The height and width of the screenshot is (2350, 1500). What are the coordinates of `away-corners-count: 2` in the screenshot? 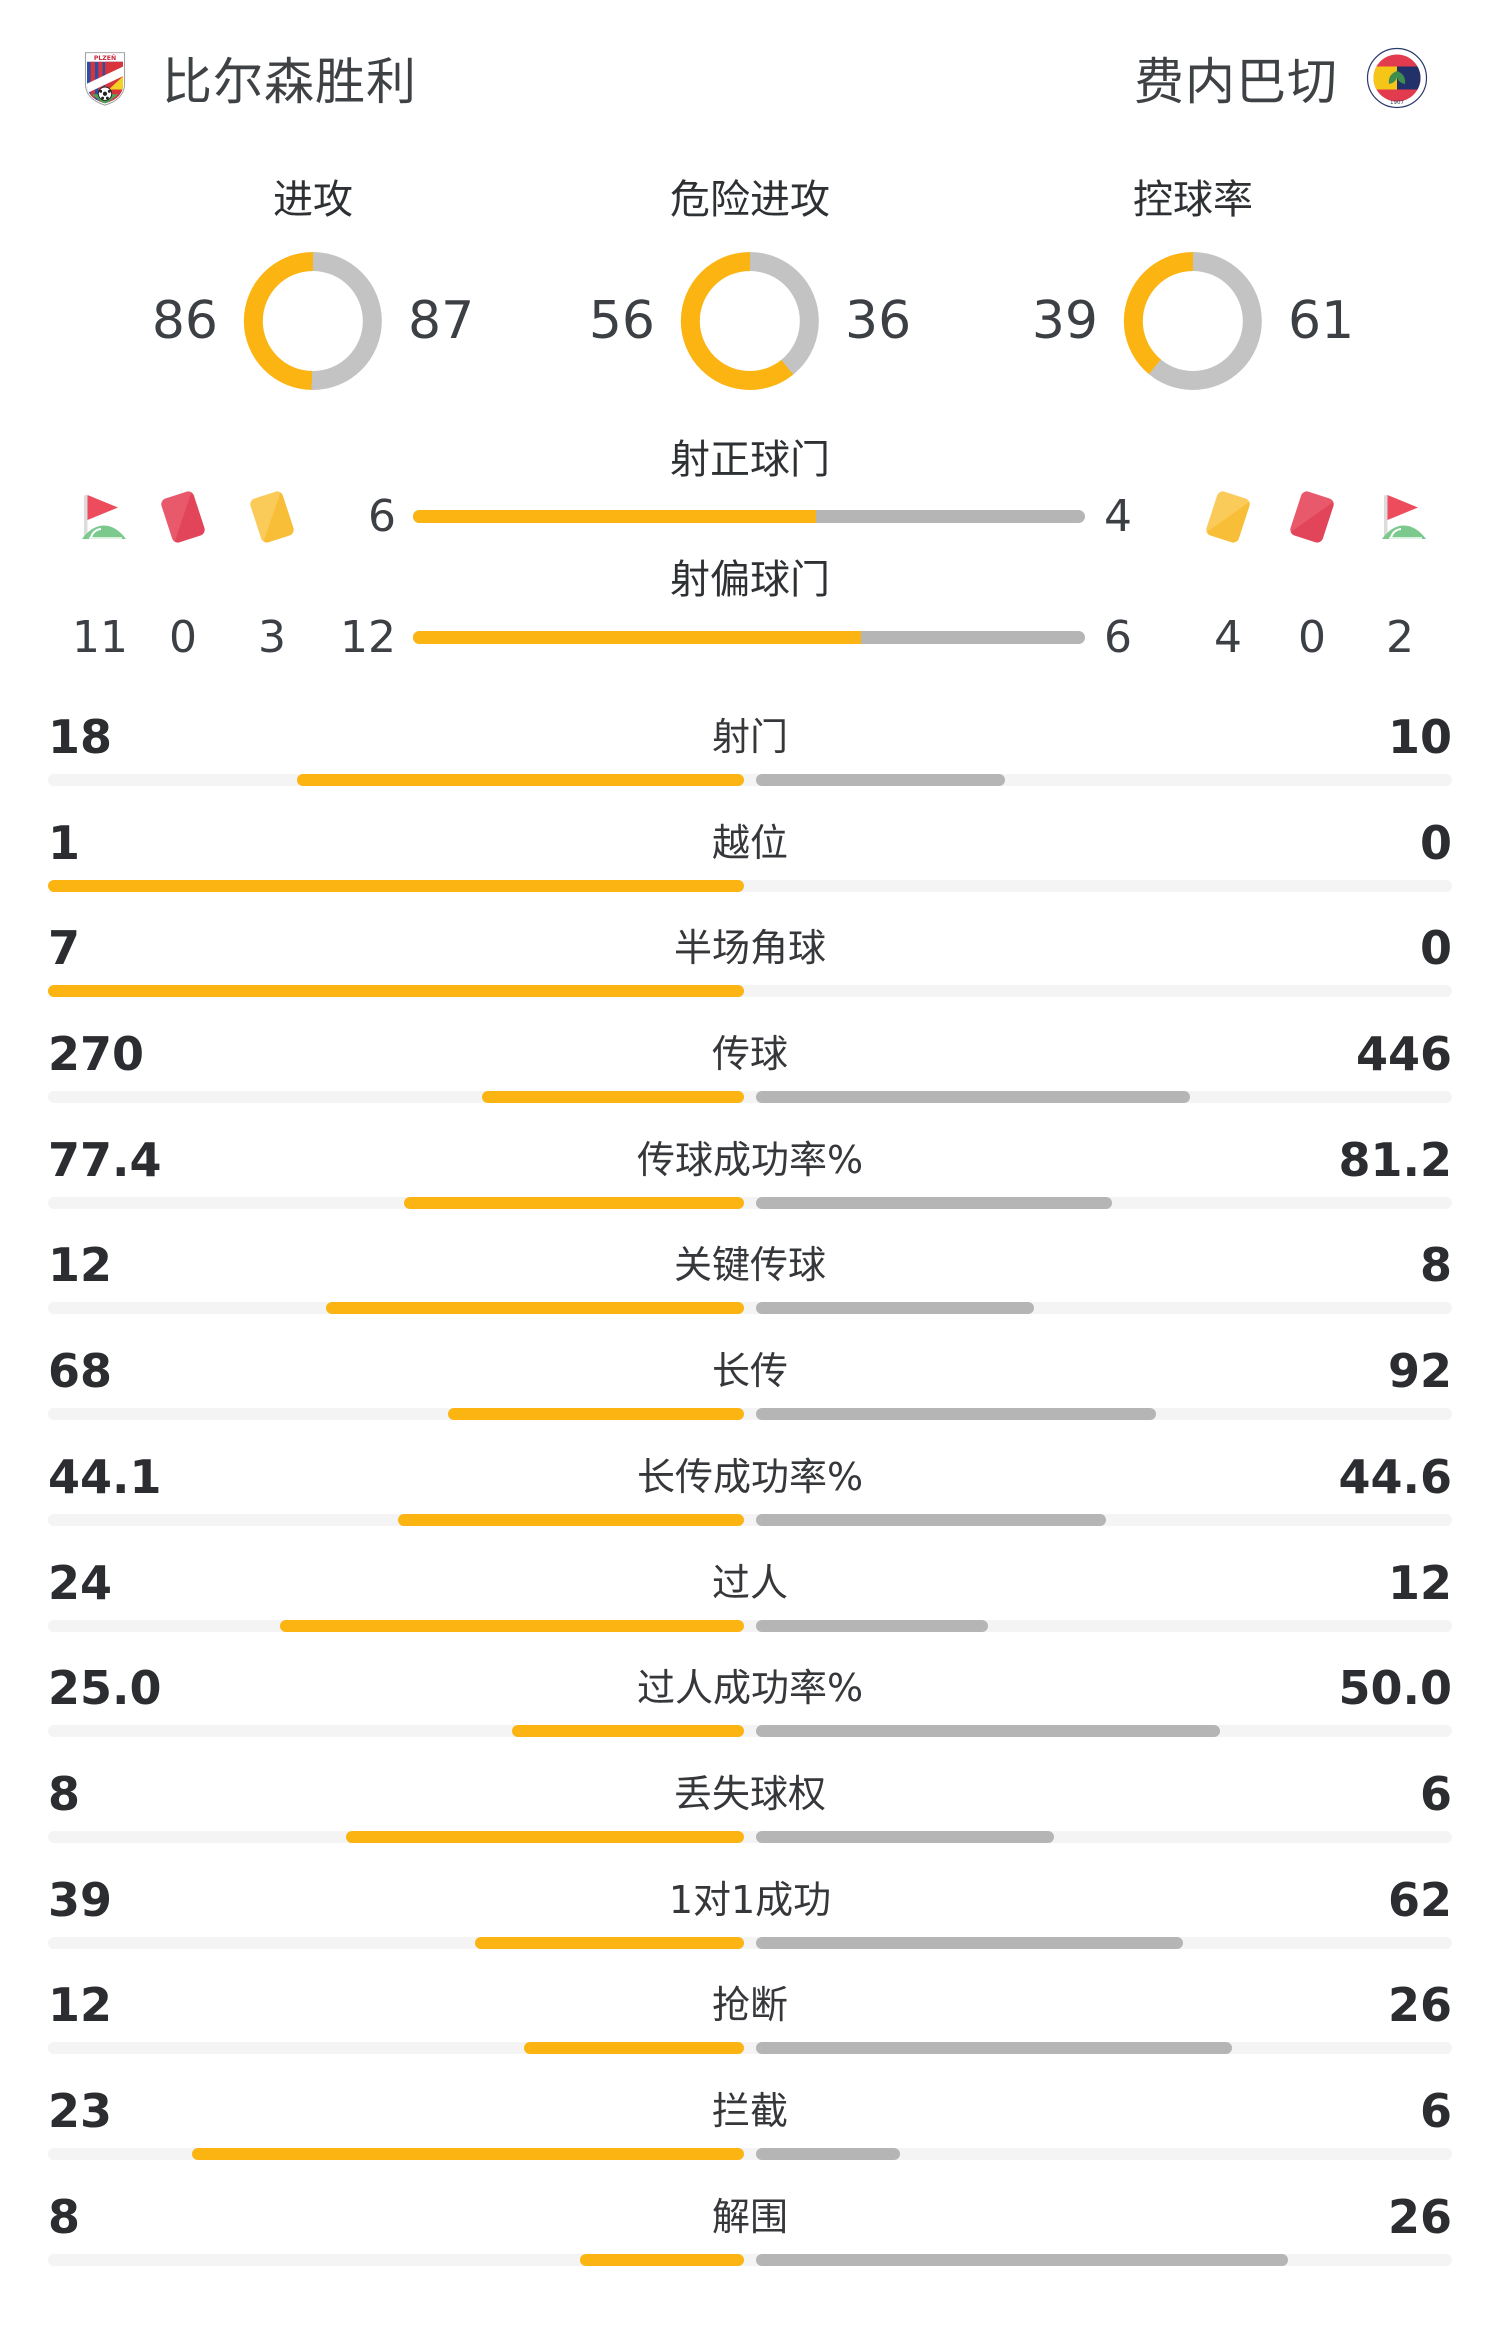 It's located at (1400, 637).